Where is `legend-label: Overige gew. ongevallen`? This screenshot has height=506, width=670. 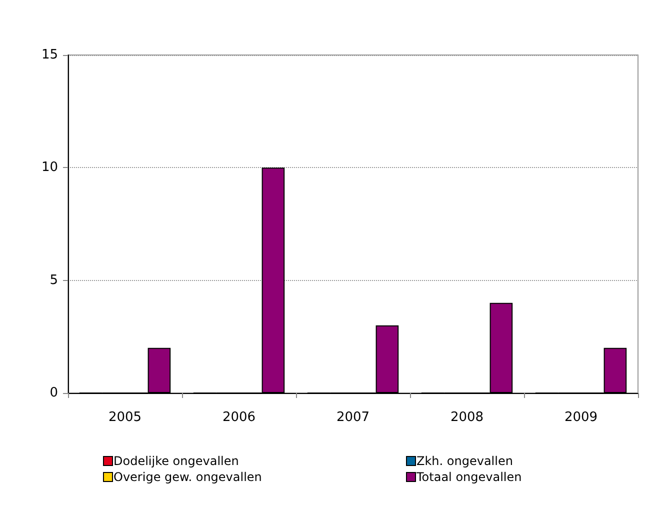 legend-label: Overige gew. ongevallen is located at coordinates (188, 477).